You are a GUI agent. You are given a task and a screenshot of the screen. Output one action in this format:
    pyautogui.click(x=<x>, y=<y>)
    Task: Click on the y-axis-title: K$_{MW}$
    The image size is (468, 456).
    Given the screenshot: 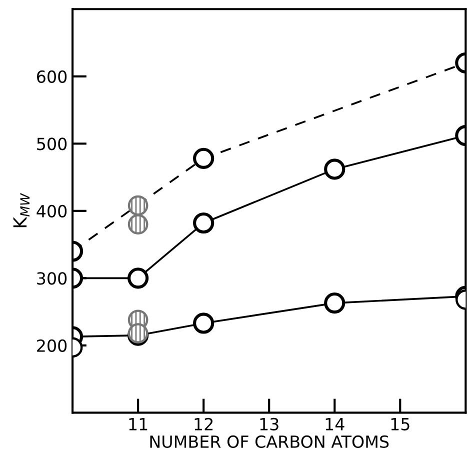 What is the action you would take?
    pyautogui.click(x=21, y=210)
    